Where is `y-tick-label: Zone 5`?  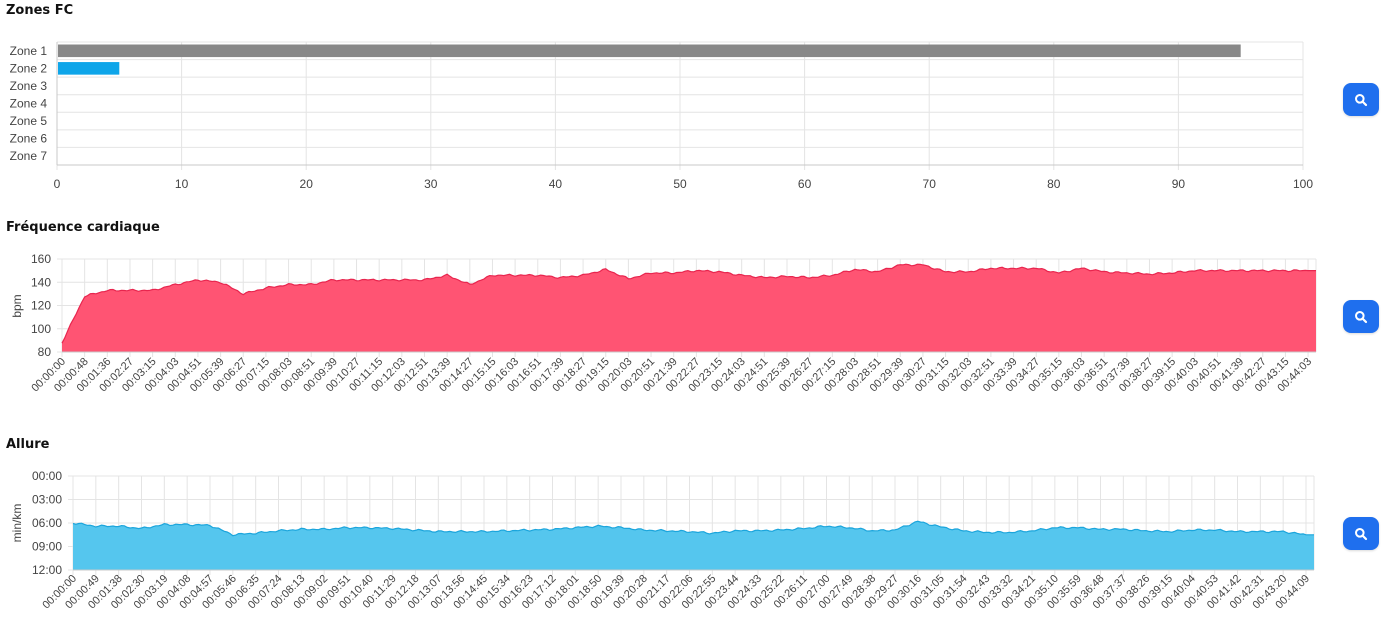 y-tick-label: Zone 5 is located at coordinates (29, 121).